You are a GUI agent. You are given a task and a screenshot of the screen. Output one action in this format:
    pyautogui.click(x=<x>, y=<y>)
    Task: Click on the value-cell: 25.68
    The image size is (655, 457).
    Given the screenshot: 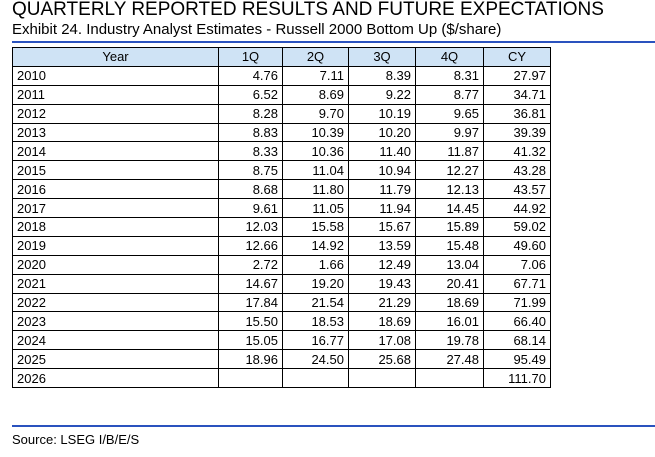 What is the action you would take?
    pyautogui.click(x=382, y=359)
    